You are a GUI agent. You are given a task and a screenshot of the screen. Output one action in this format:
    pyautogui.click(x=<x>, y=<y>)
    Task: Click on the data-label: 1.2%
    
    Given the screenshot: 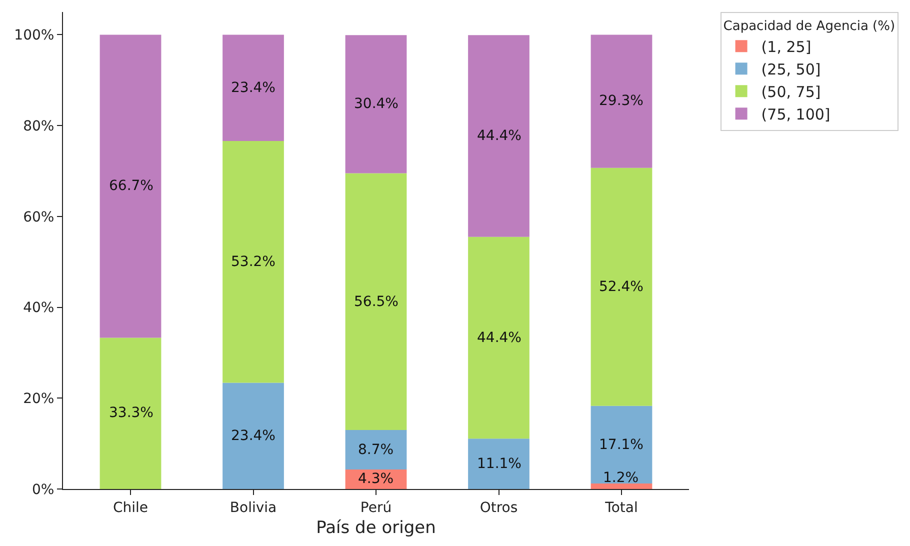 What is the action you would take?
    pyautogui.click(x=621, y=478)
    